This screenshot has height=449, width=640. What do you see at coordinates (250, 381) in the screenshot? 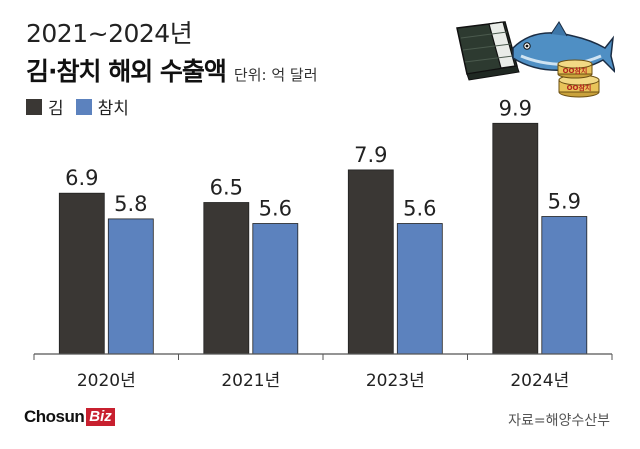
I see `x-tick-label-1: 2021년` at bounding box center [250, 381].